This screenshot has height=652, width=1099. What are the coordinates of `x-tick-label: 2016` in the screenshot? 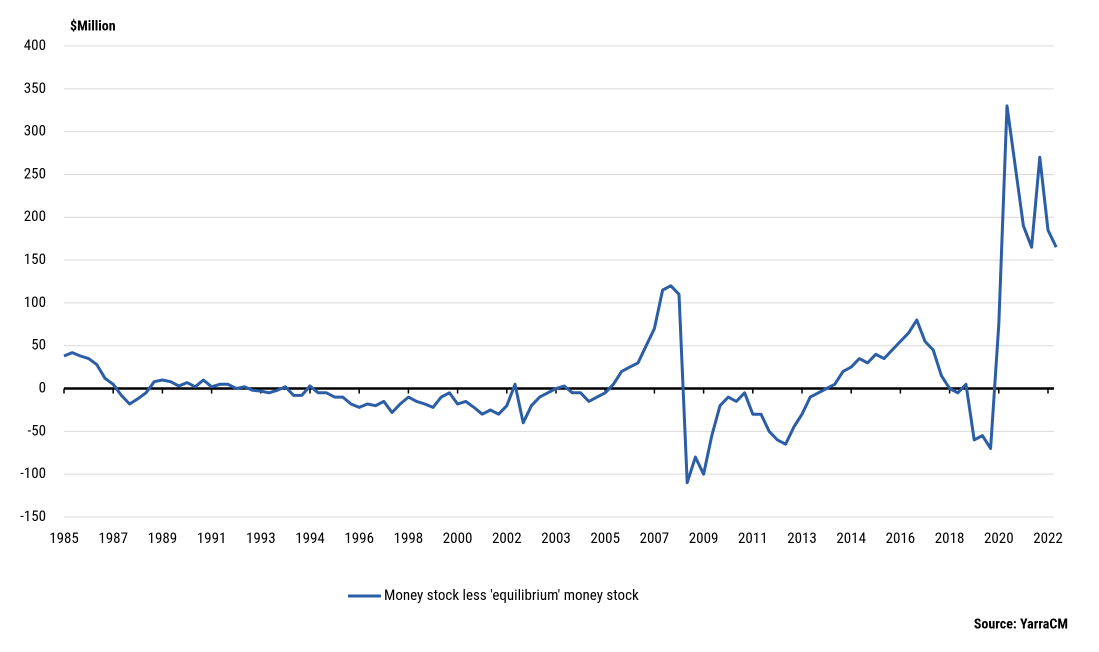 It's located at (901, 538).